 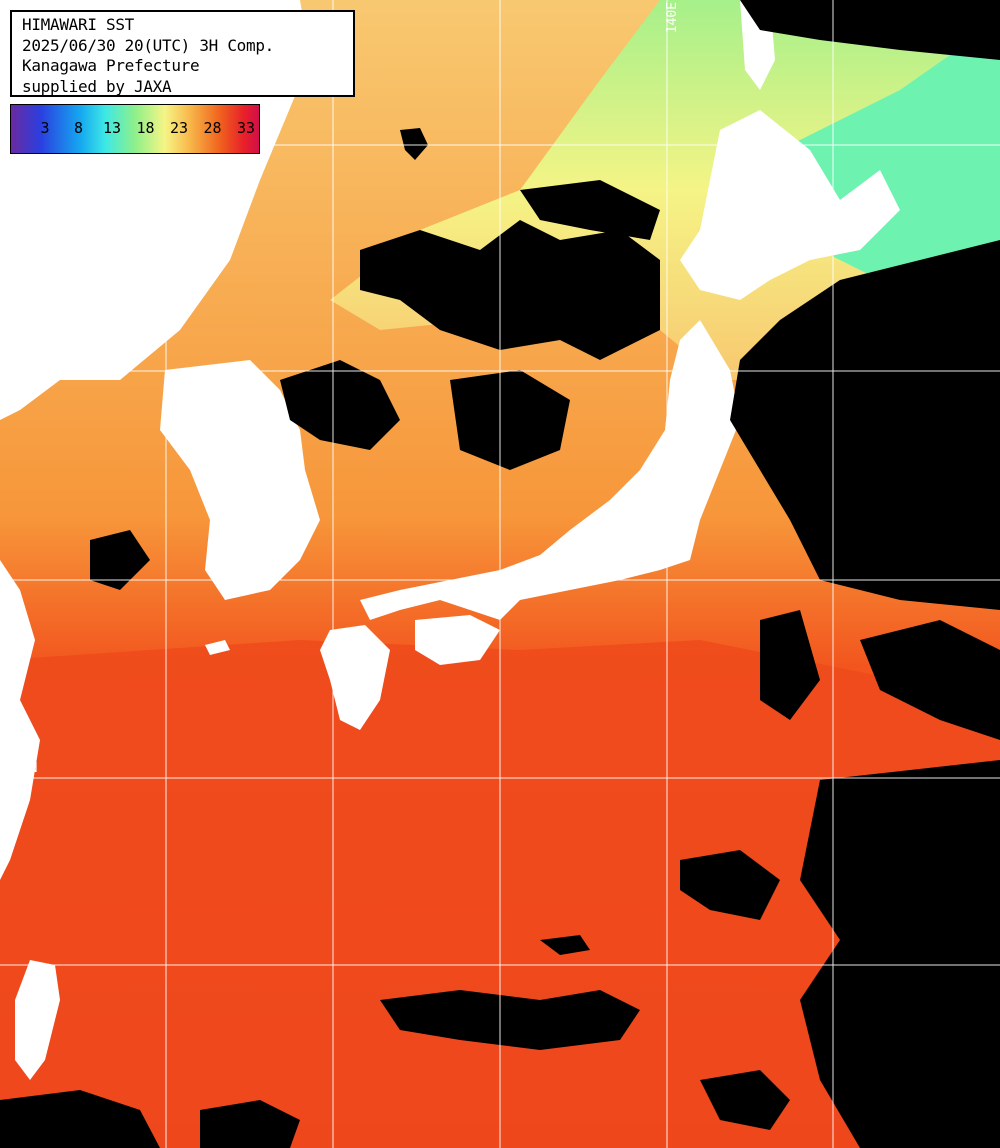 I want to click on legend-tick-13: 13, so click(x=112, y=128).